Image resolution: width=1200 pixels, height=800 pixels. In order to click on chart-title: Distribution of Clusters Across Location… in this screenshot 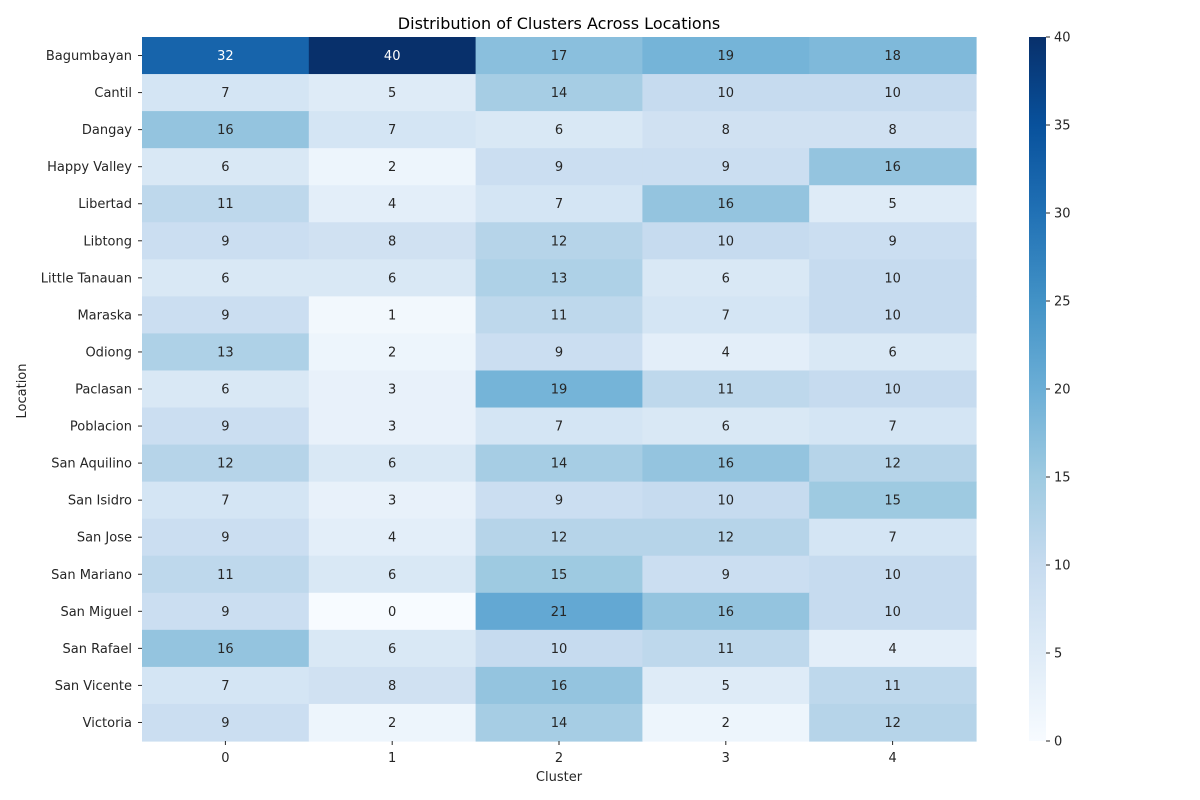, I will do `click(559, 23)`.